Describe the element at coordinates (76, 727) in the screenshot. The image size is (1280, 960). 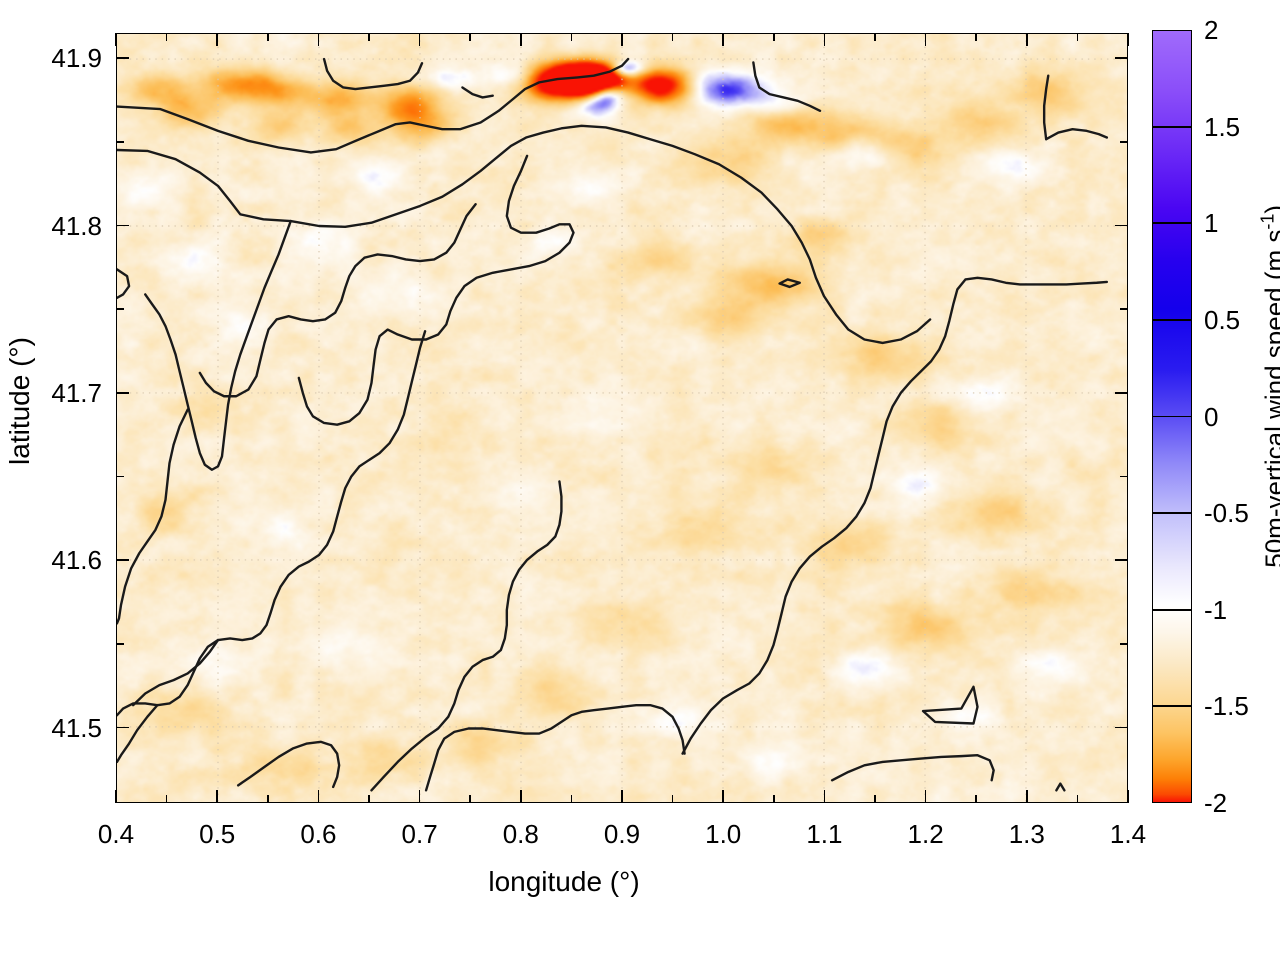
I see `latitude-tick-label: 41.5` at that location.